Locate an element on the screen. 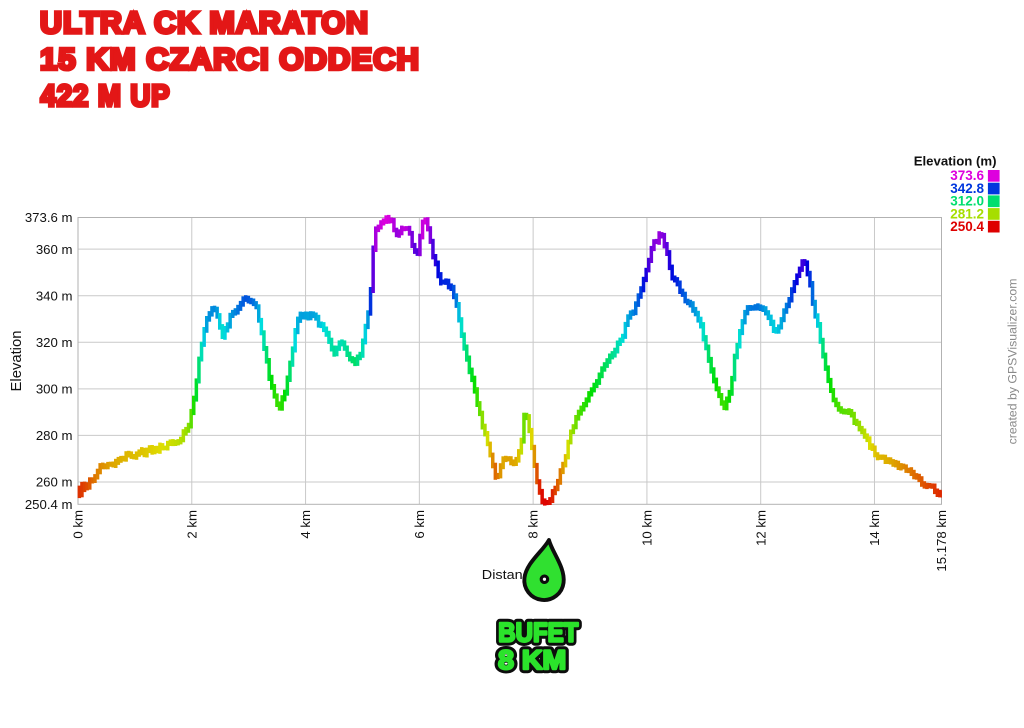  svg-text: ULTRA CK MARATON is located at coordinates (204, 23).